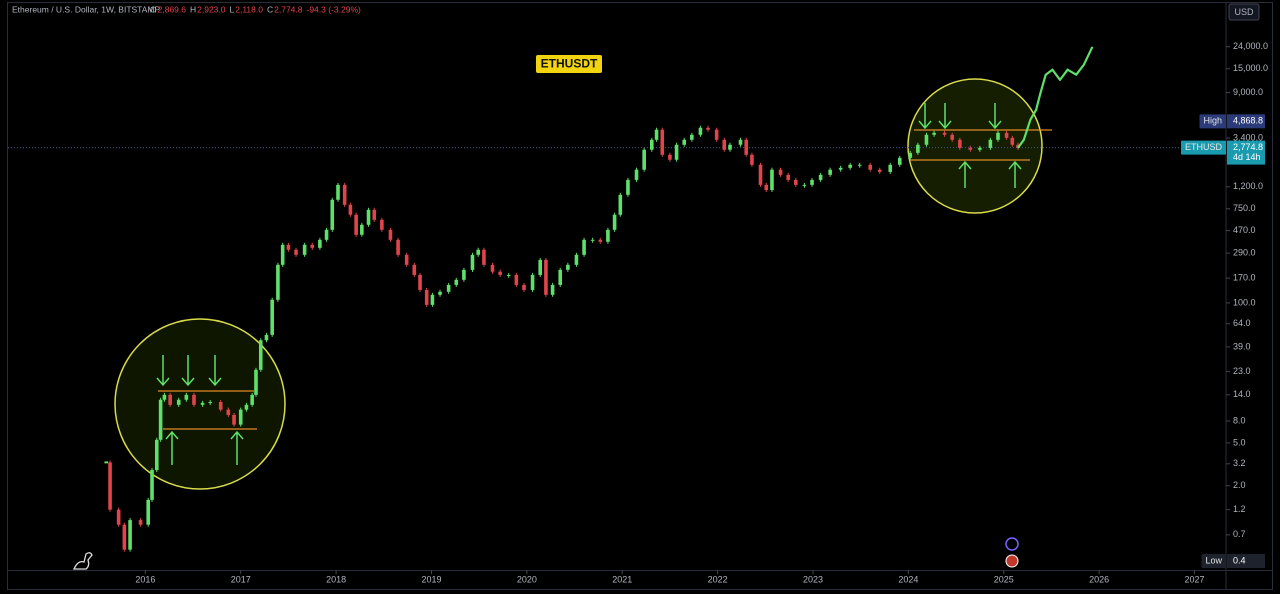 Image resolution: width=1280 pixels, height=594 pixels. What do you see at coordinates (1248, 121) in the screenshot?
I see `marker-value: 4,868.8` at bounding box center [1248, 121].